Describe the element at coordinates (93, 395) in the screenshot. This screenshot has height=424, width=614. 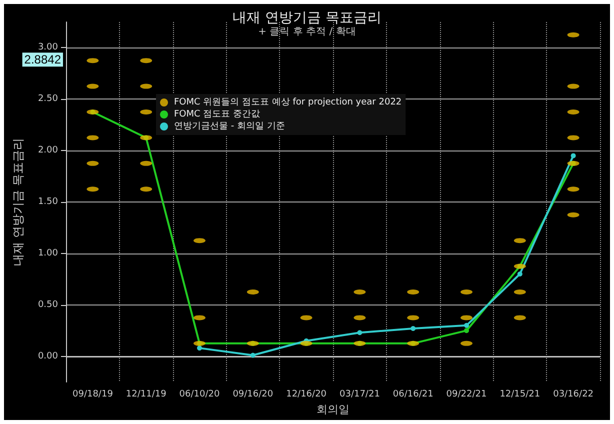
I see `x-tick-label: 09/18/19` at that location.